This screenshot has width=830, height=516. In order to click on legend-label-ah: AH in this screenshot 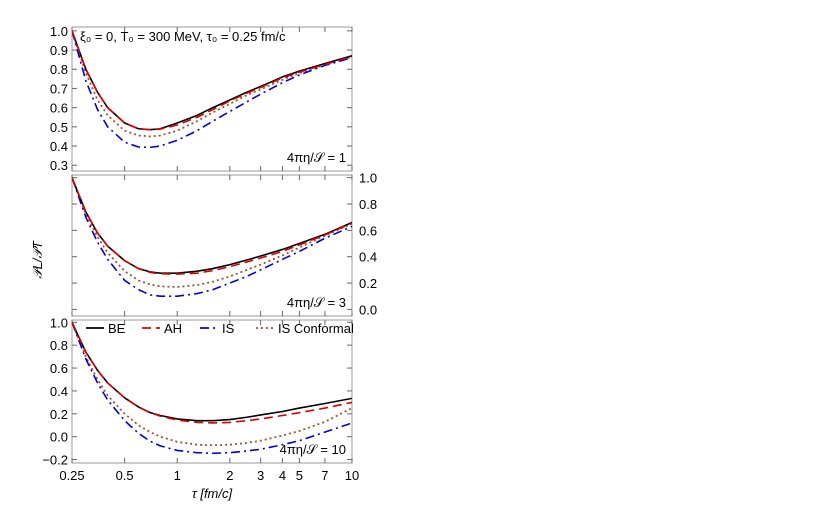, I will do `click(173, 328)`.